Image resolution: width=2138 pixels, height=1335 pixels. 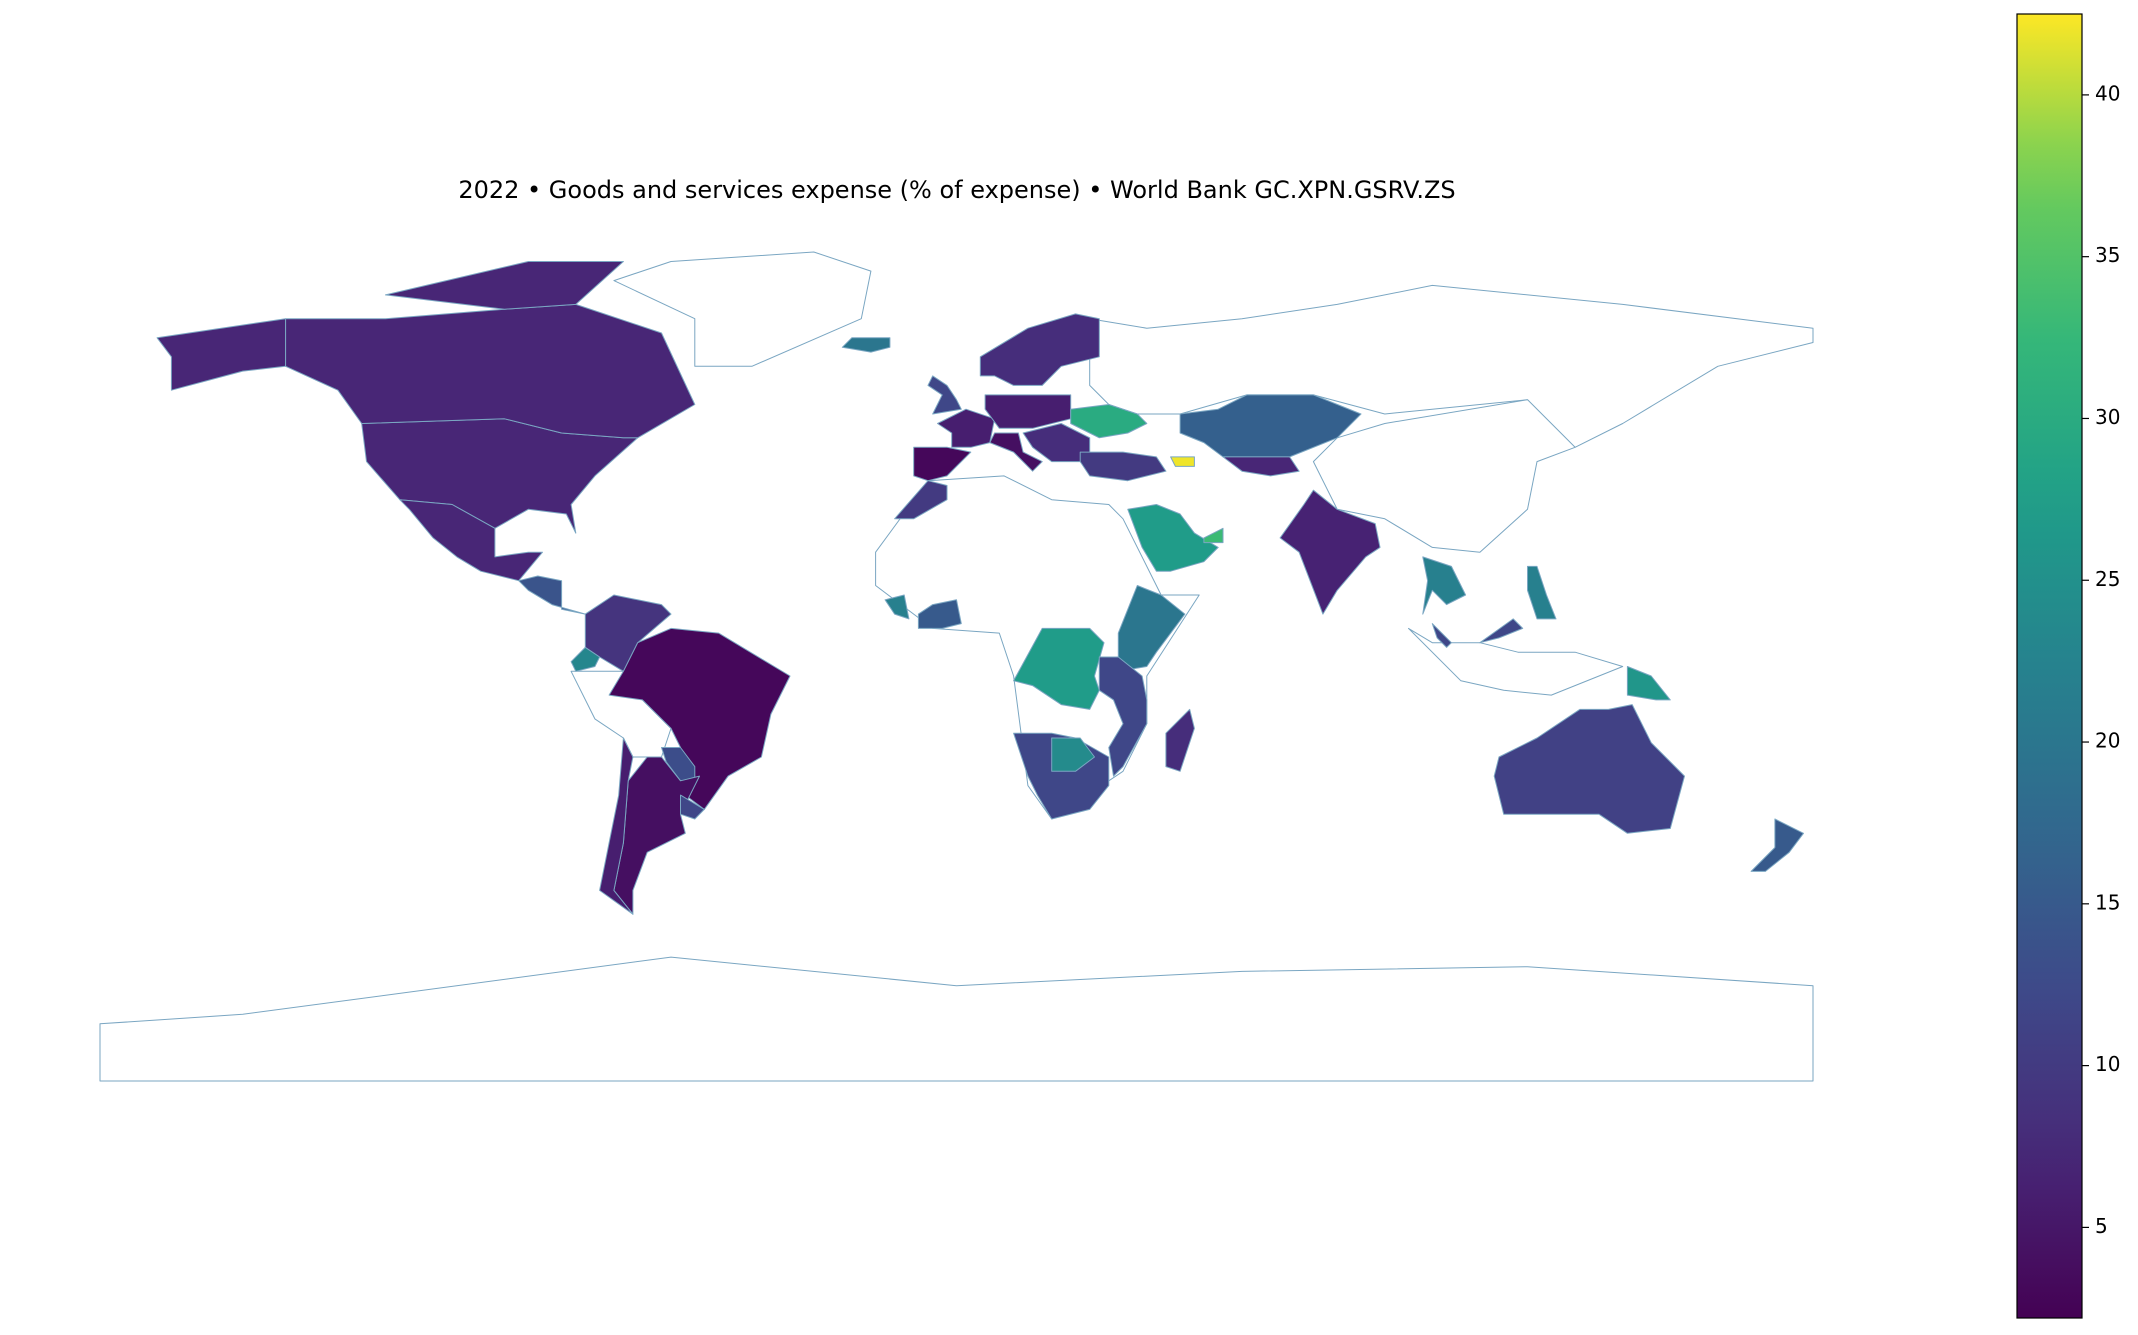 I want to click on colorbar-tick-label: 35, so click(x=2107, y=255).